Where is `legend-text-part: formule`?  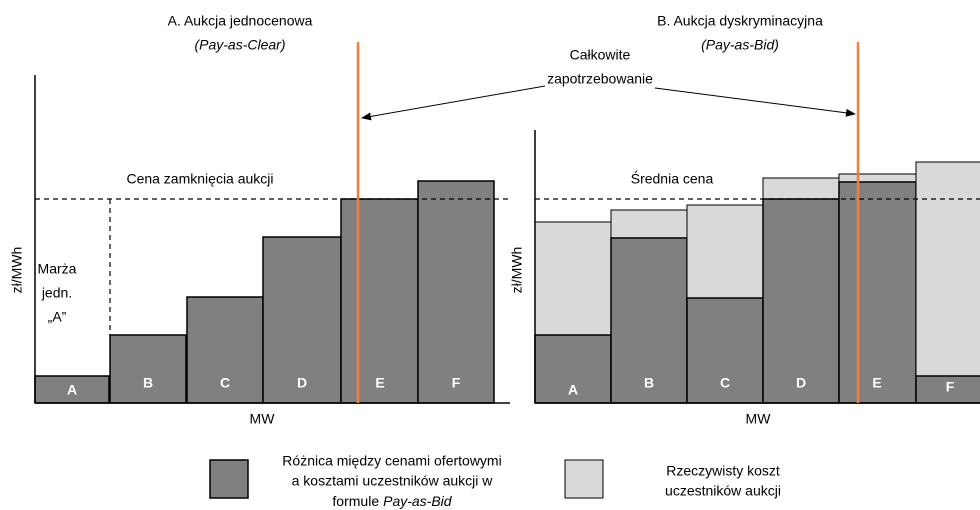 legend-text-part: formule is located at coordinates (355, 501).